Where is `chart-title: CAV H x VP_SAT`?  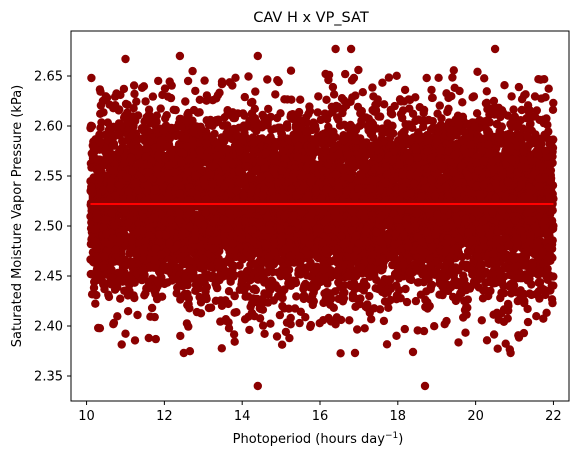
chart-title: CAV H x VP_SAT is located at coordinates (311, 18).